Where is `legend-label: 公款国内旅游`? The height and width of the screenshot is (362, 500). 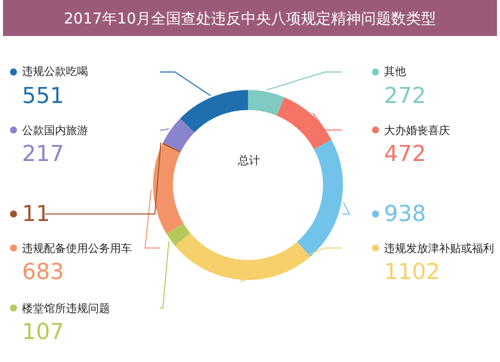
legend-label: 公款国内旅游 is located at coordinates (55, 130).